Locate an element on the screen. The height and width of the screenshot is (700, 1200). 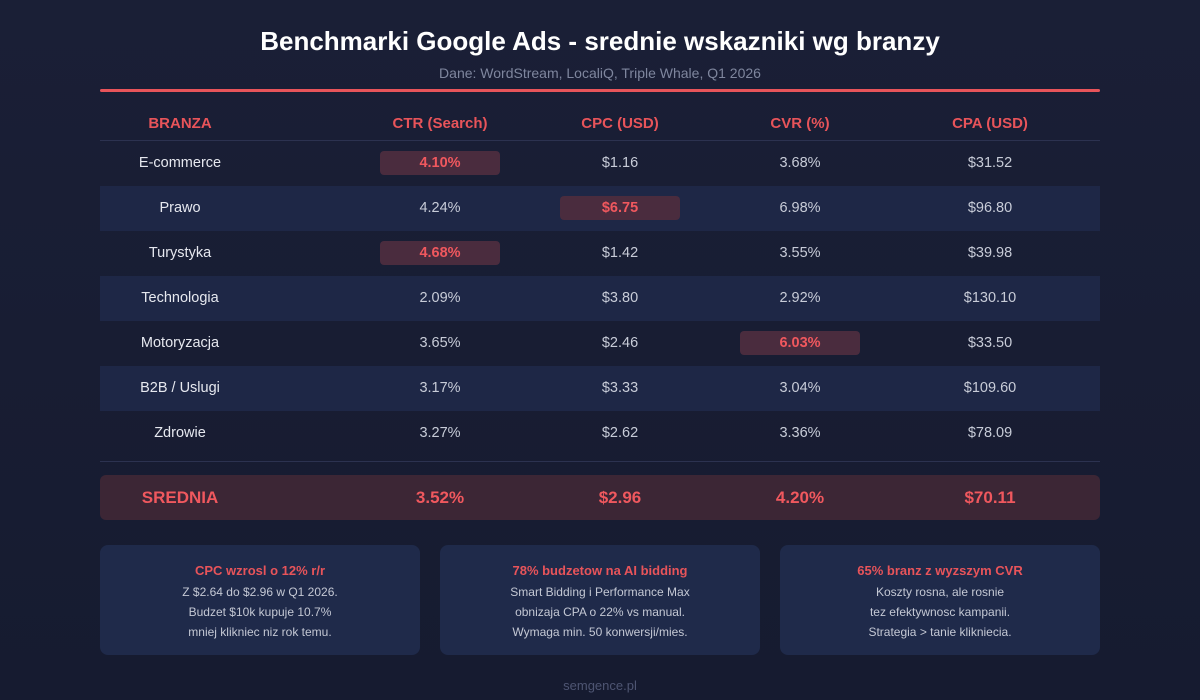
footer-source: semgence.pl is located at coordinates (600, 685).